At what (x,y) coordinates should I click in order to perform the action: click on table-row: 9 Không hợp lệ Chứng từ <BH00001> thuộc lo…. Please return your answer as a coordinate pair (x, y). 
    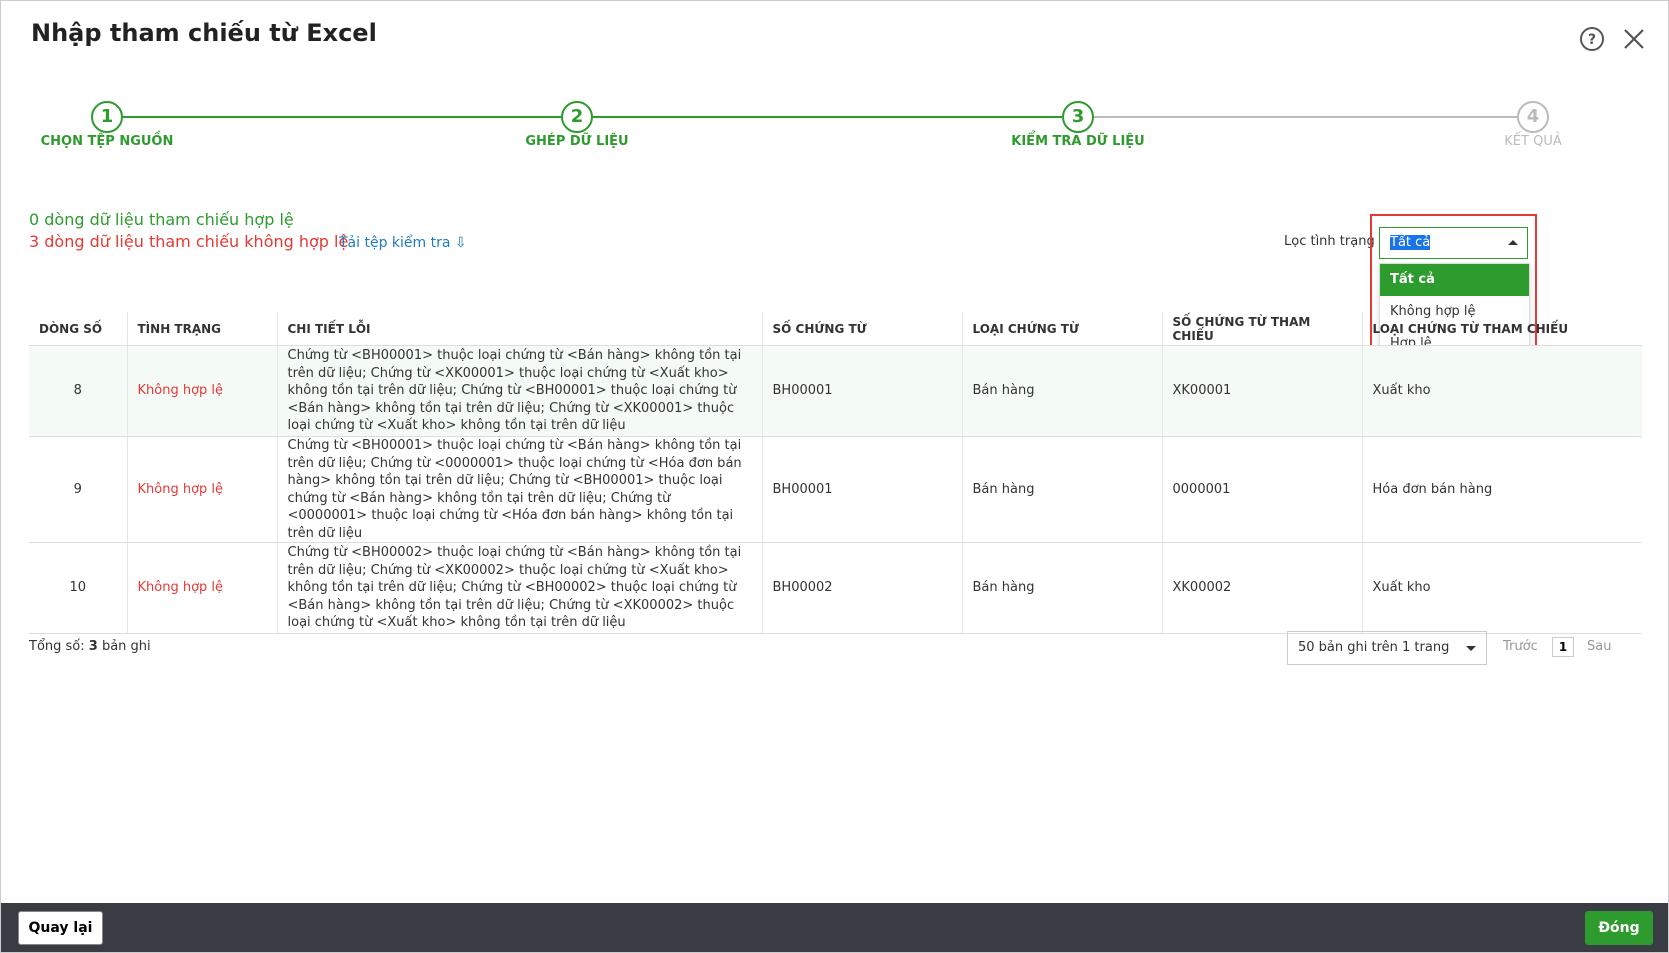
    Looking at the image, I should click on (835, 489).